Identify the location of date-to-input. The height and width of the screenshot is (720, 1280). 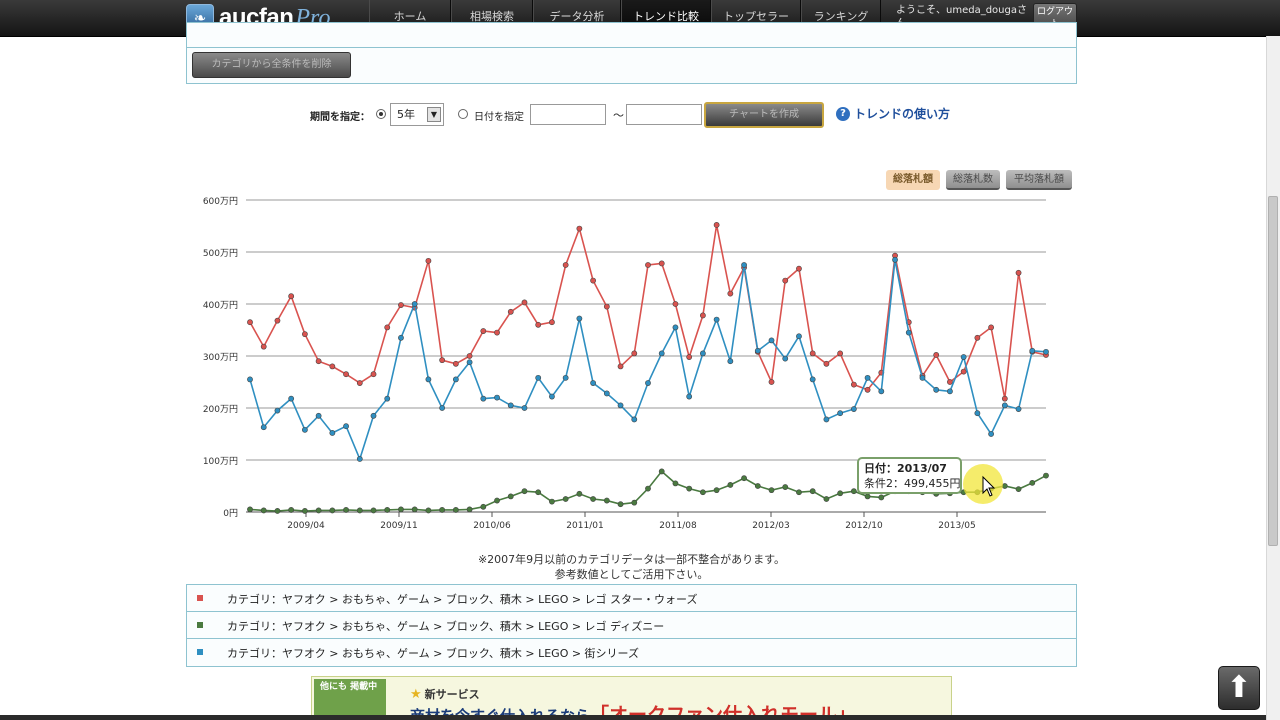
(664, 114).